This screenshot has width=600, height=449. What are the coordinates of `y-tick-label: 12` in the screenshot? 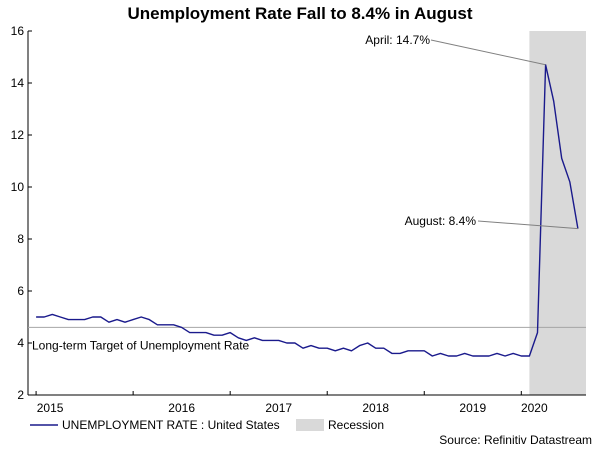 It's located at (18, 135).